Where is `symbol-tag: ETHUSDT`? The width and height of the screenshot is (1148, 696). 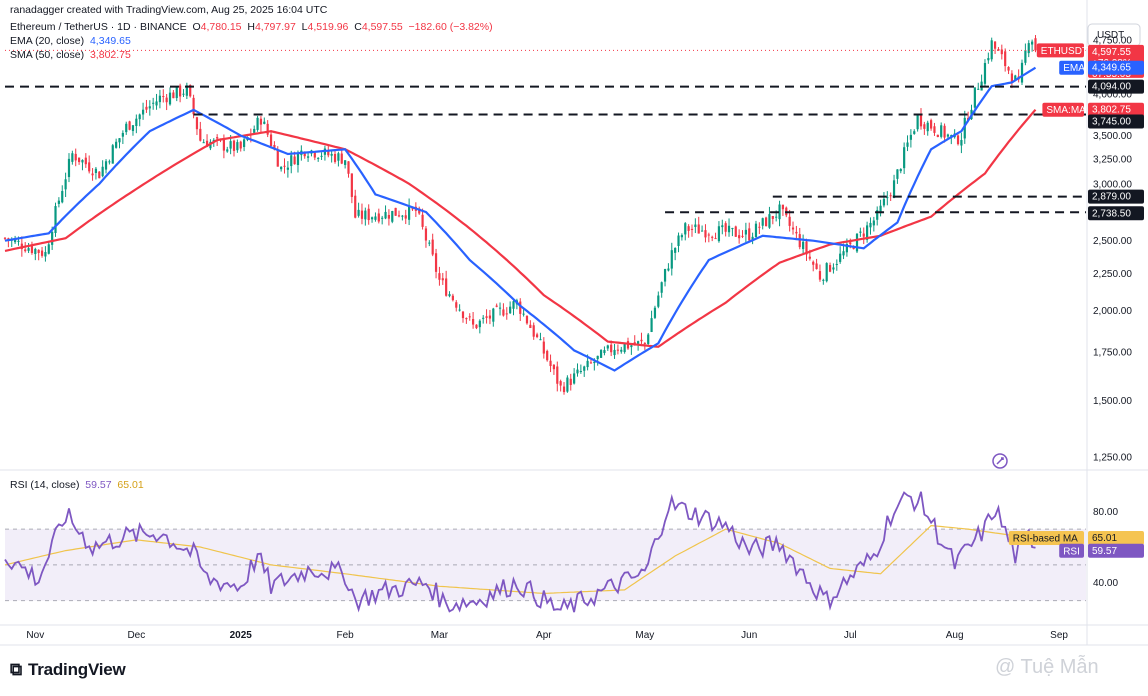
symbol-tag: ETHUSDT is located at coordinates (1062, 50).